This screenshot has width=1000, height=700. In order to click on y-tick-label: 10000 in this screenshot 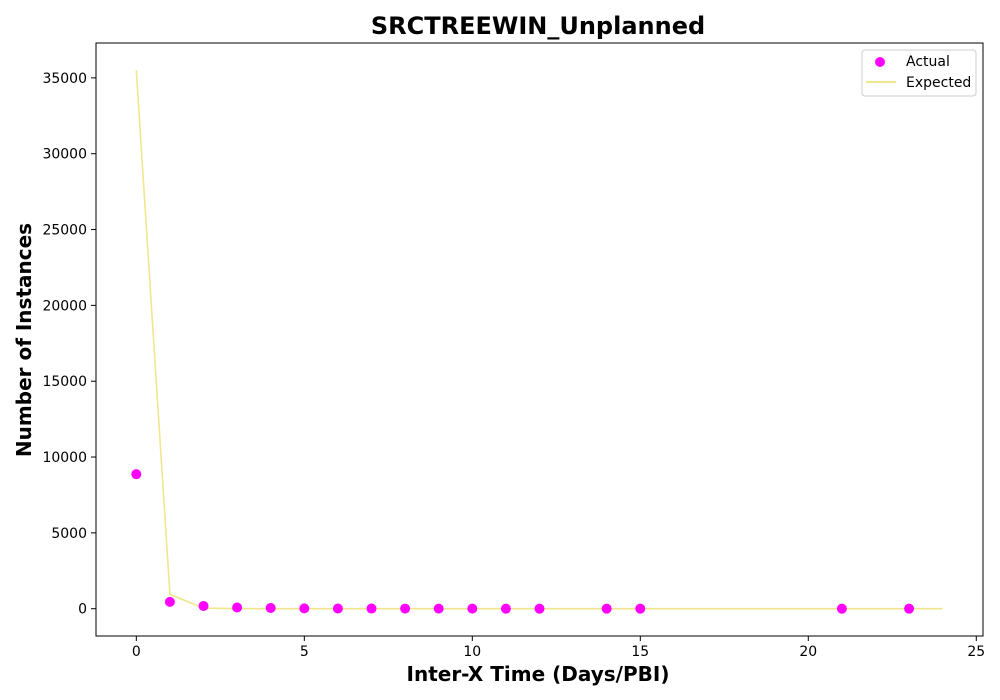, I will do `click(64, 458)`.